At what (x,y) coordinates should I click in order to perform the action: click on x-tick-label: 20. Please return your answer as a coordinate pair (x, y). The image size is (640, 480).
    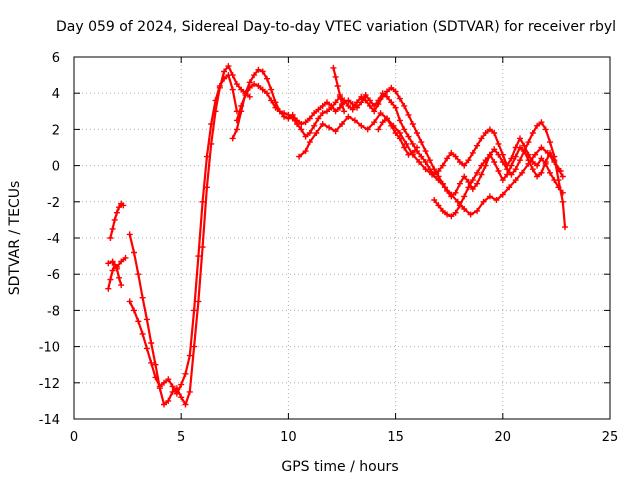
    Looking at the image, I should click on (503, 437).